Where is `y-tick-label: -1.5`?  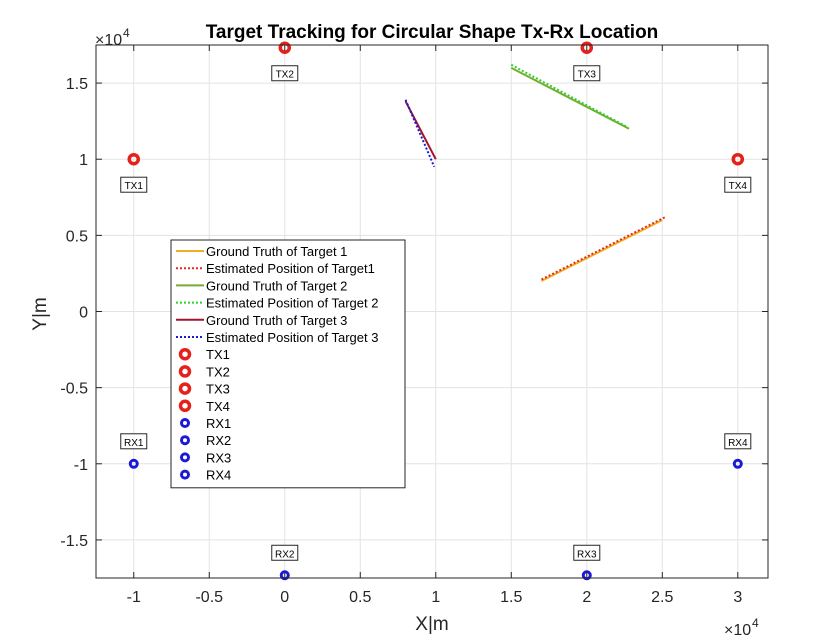 y-tick-label: -1.5 is located at coordinates (74, 541).